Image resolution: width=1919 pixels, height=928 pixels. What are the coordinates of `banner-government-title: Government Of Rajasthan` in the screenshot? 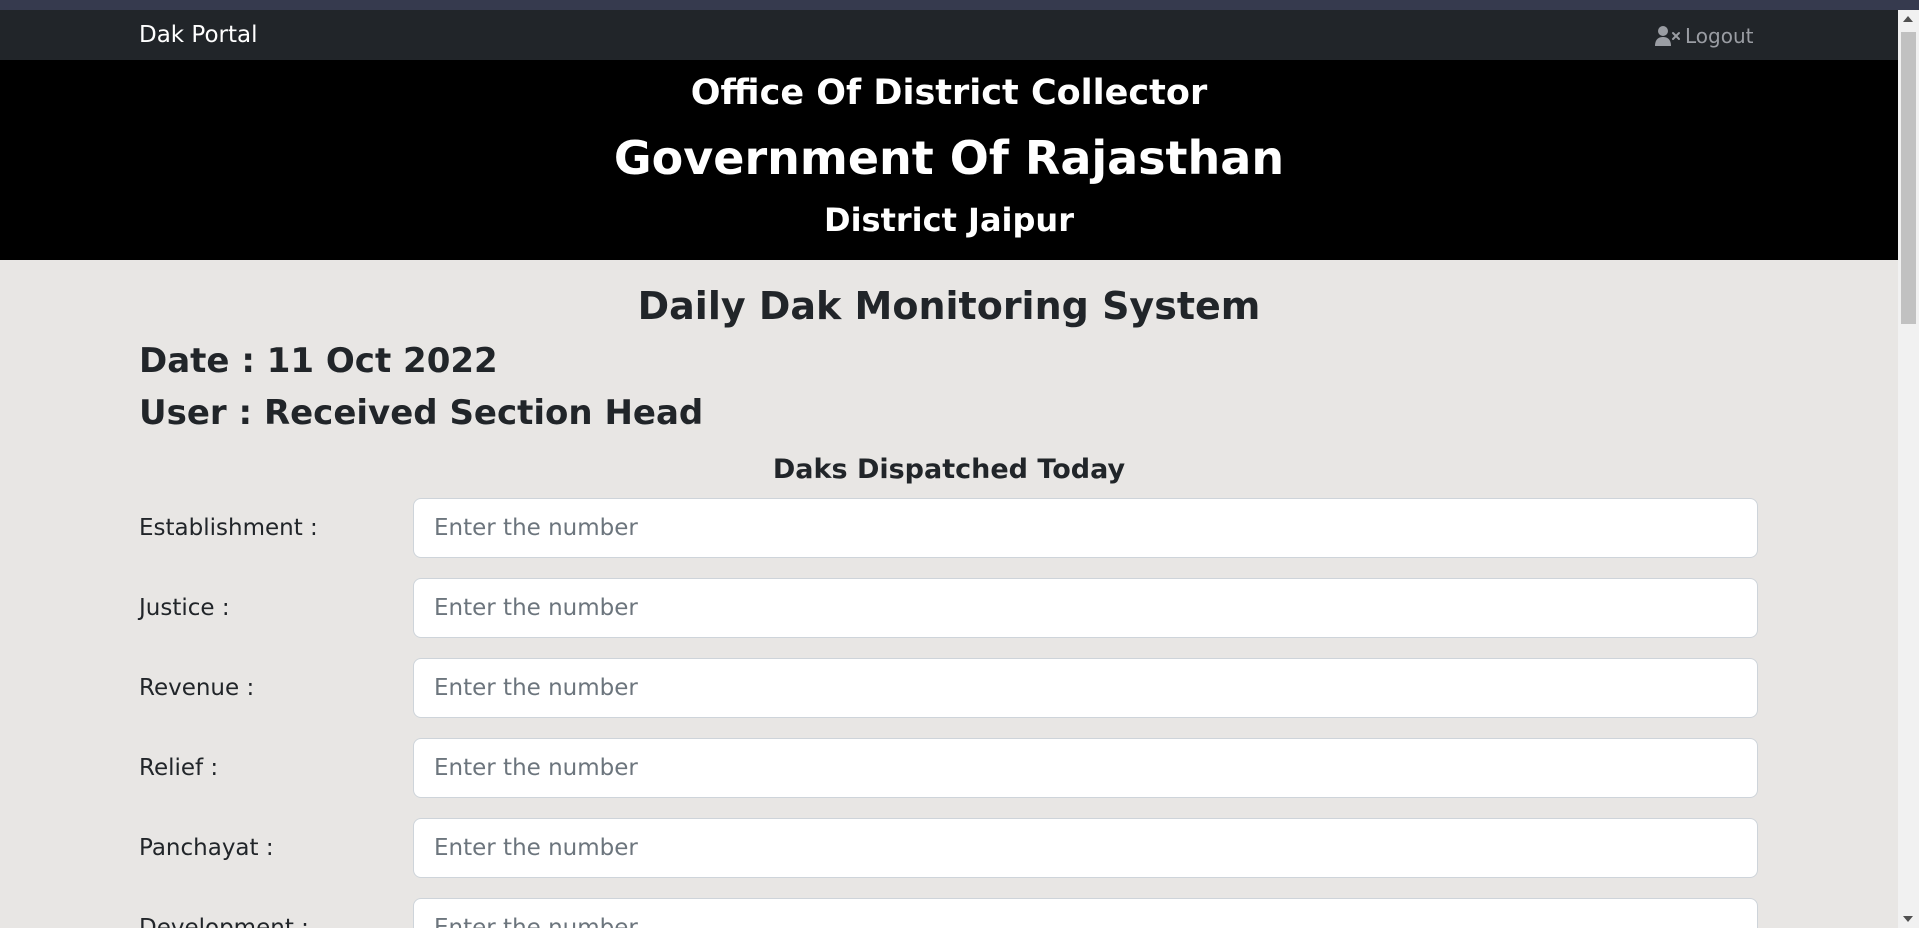 It's located at (949, 158).